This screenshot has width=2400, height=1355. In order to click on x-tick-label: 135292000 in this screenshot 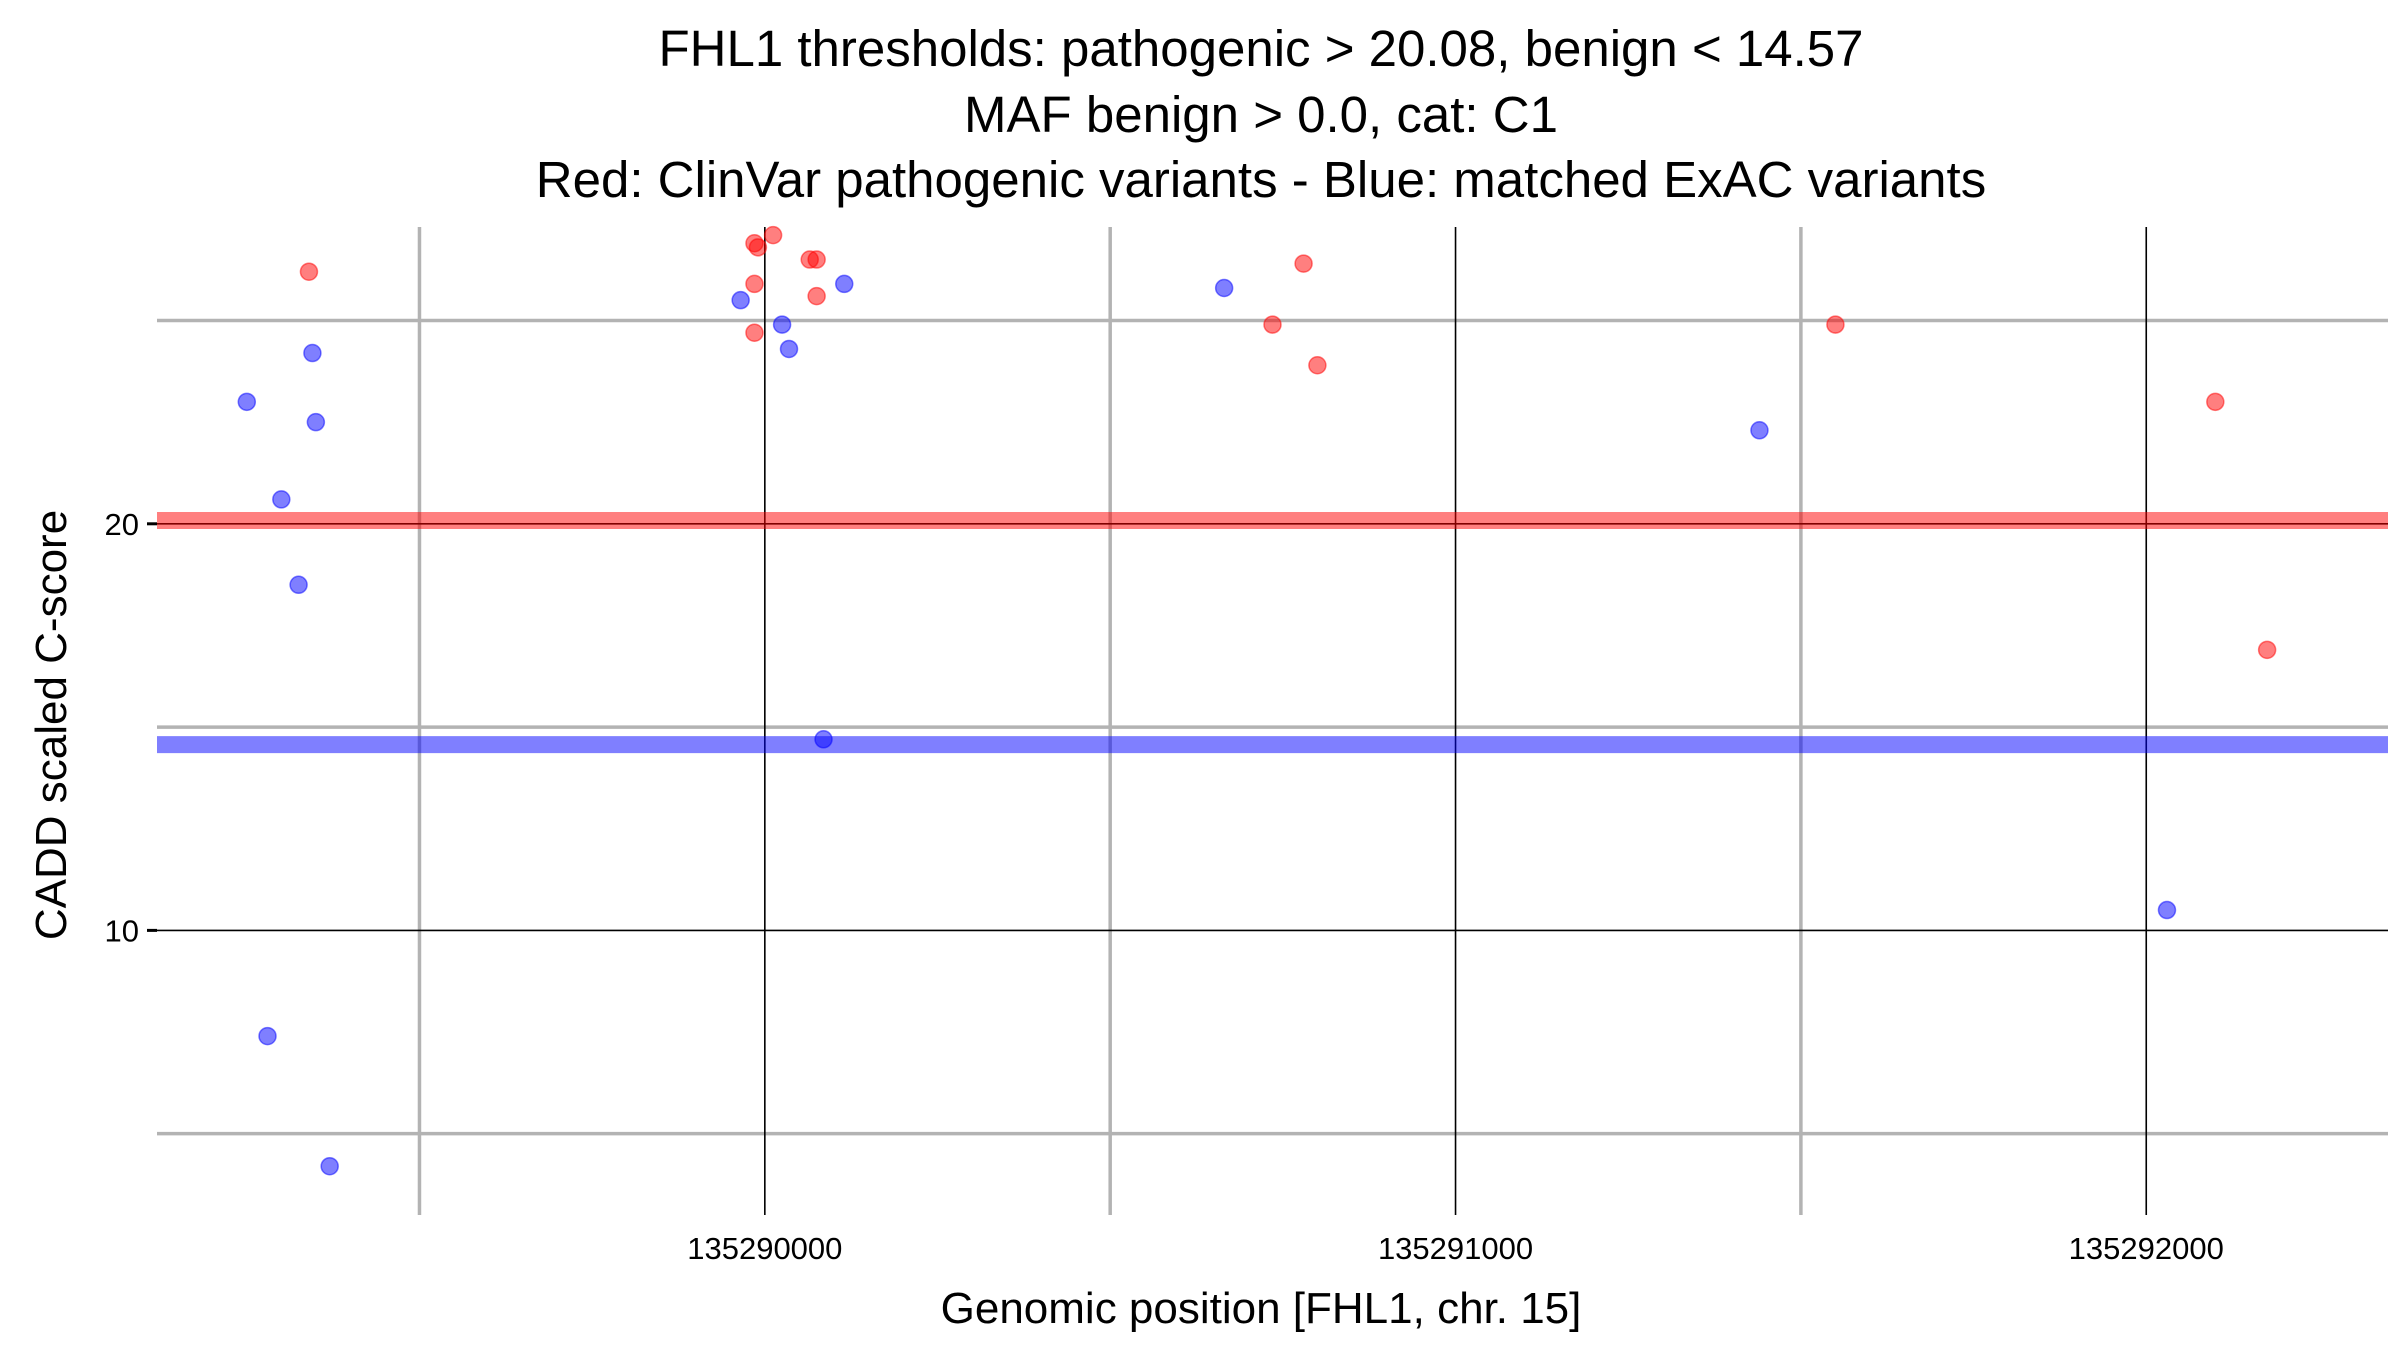, I will do `click(2146, 1248)`.